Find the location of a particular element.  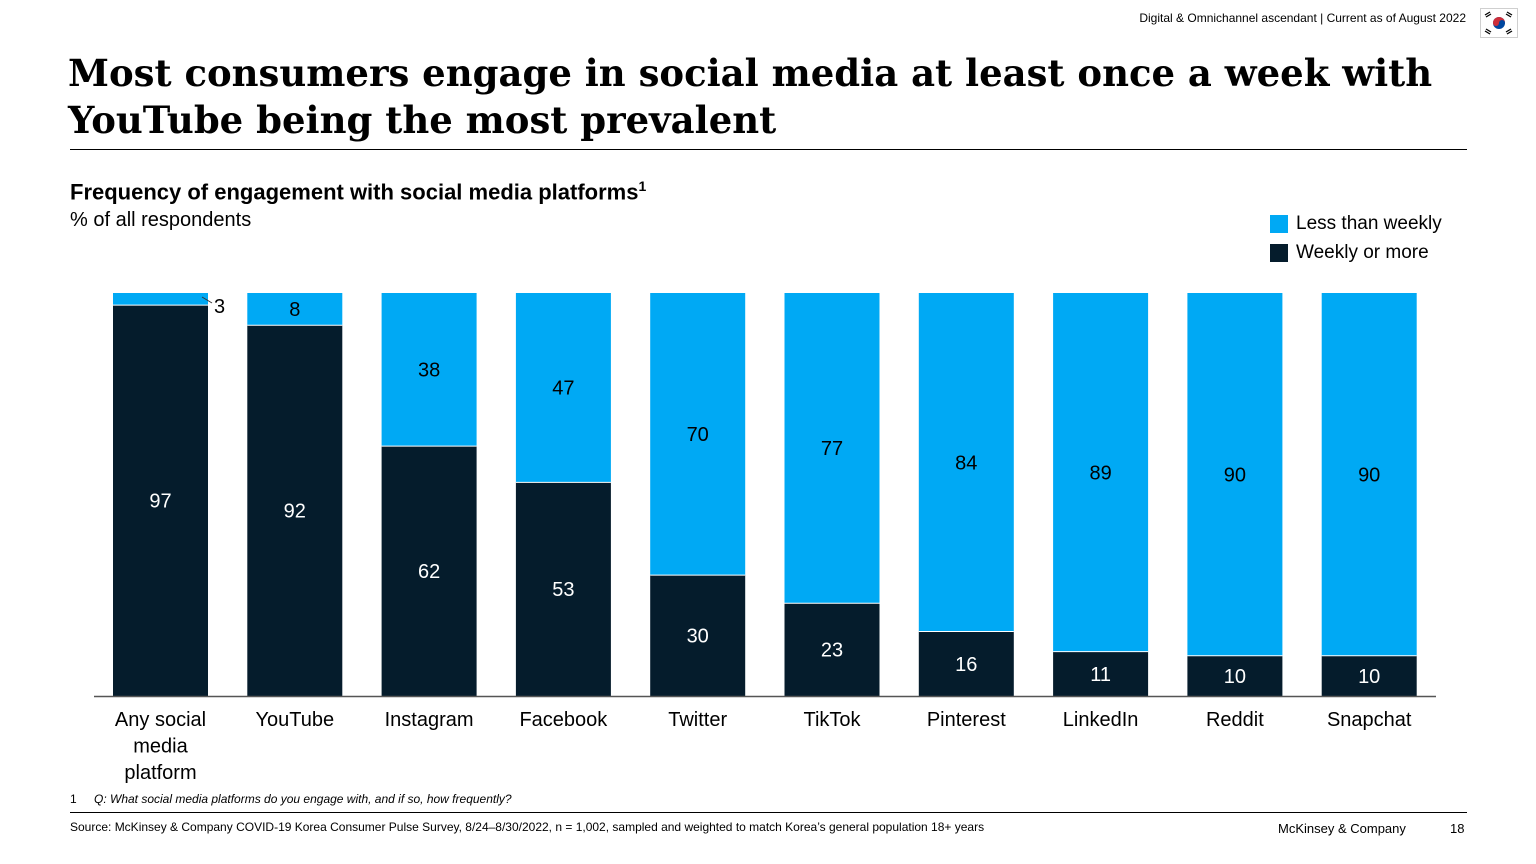

legend-swatch-weekly-or-more is located at coordinates (1279, 252).